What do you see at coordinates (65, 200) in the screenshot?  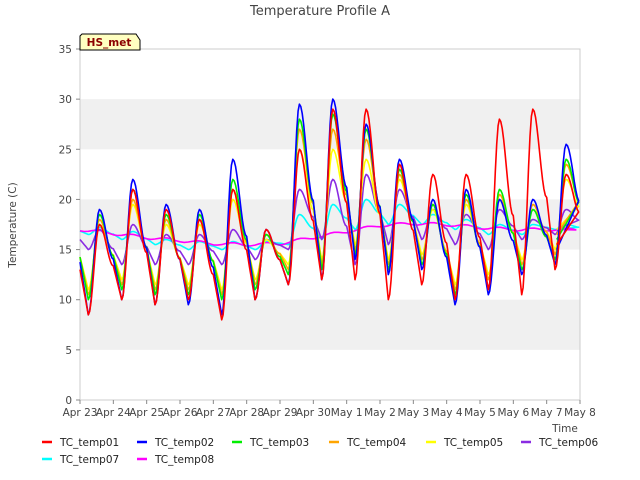 I see `y-tick-label: 20` at bounding box center [65, 200].